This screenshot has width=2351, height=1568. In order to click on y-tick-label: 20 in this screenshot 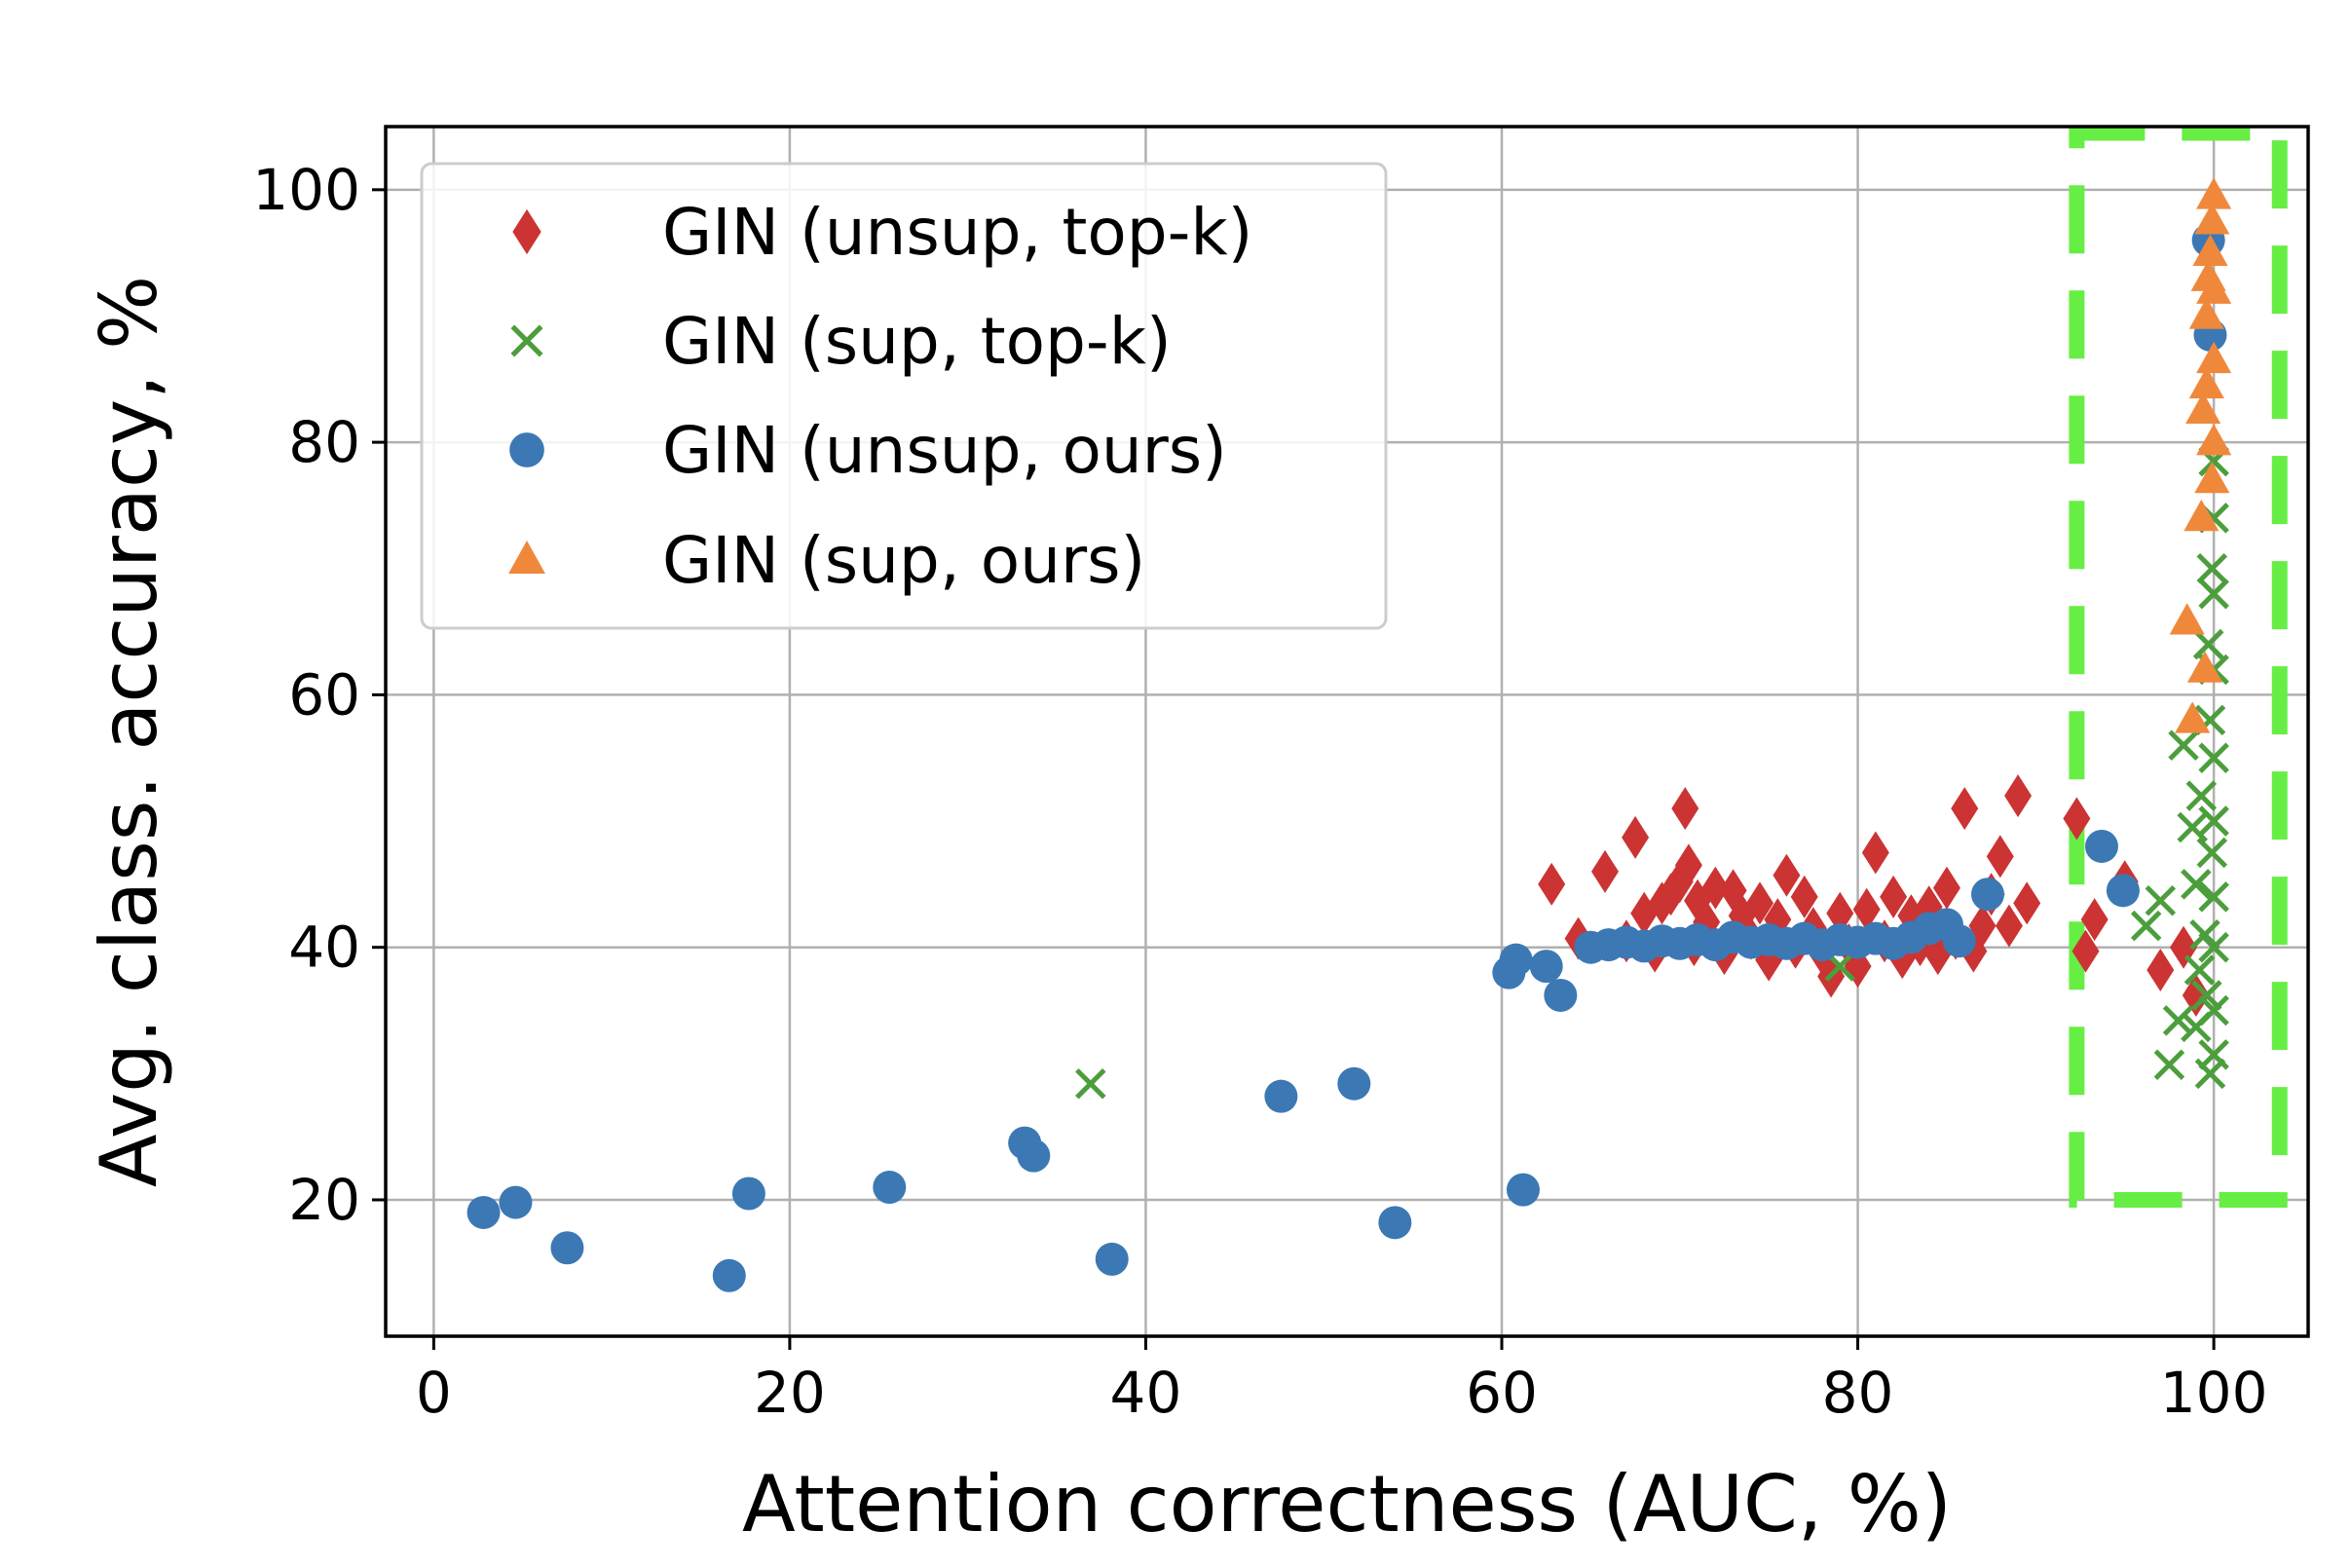, I will do `click(324, 1200)`.